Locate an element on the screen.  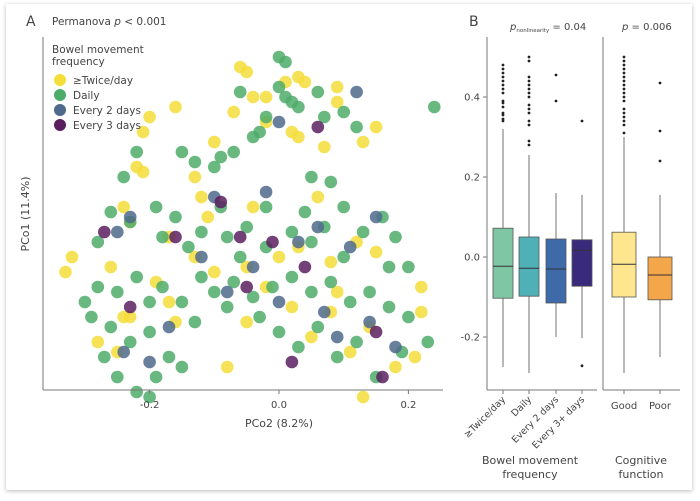
x-tick-label: Daily is located at coordinates (521, 406).